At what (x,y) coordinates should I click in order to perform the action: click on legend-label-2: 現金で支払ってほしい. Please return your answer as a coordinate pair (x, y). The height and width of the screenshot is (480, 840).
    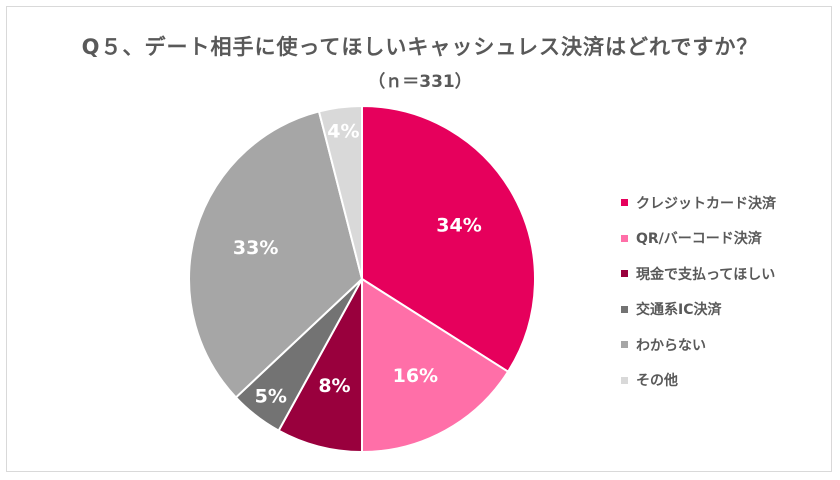
    Looking at the image, I should click on (706, 274).